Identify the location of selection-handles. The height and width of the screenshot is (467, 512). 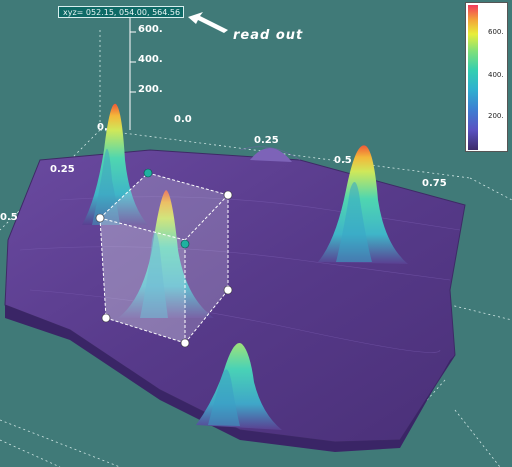
(164, 269).